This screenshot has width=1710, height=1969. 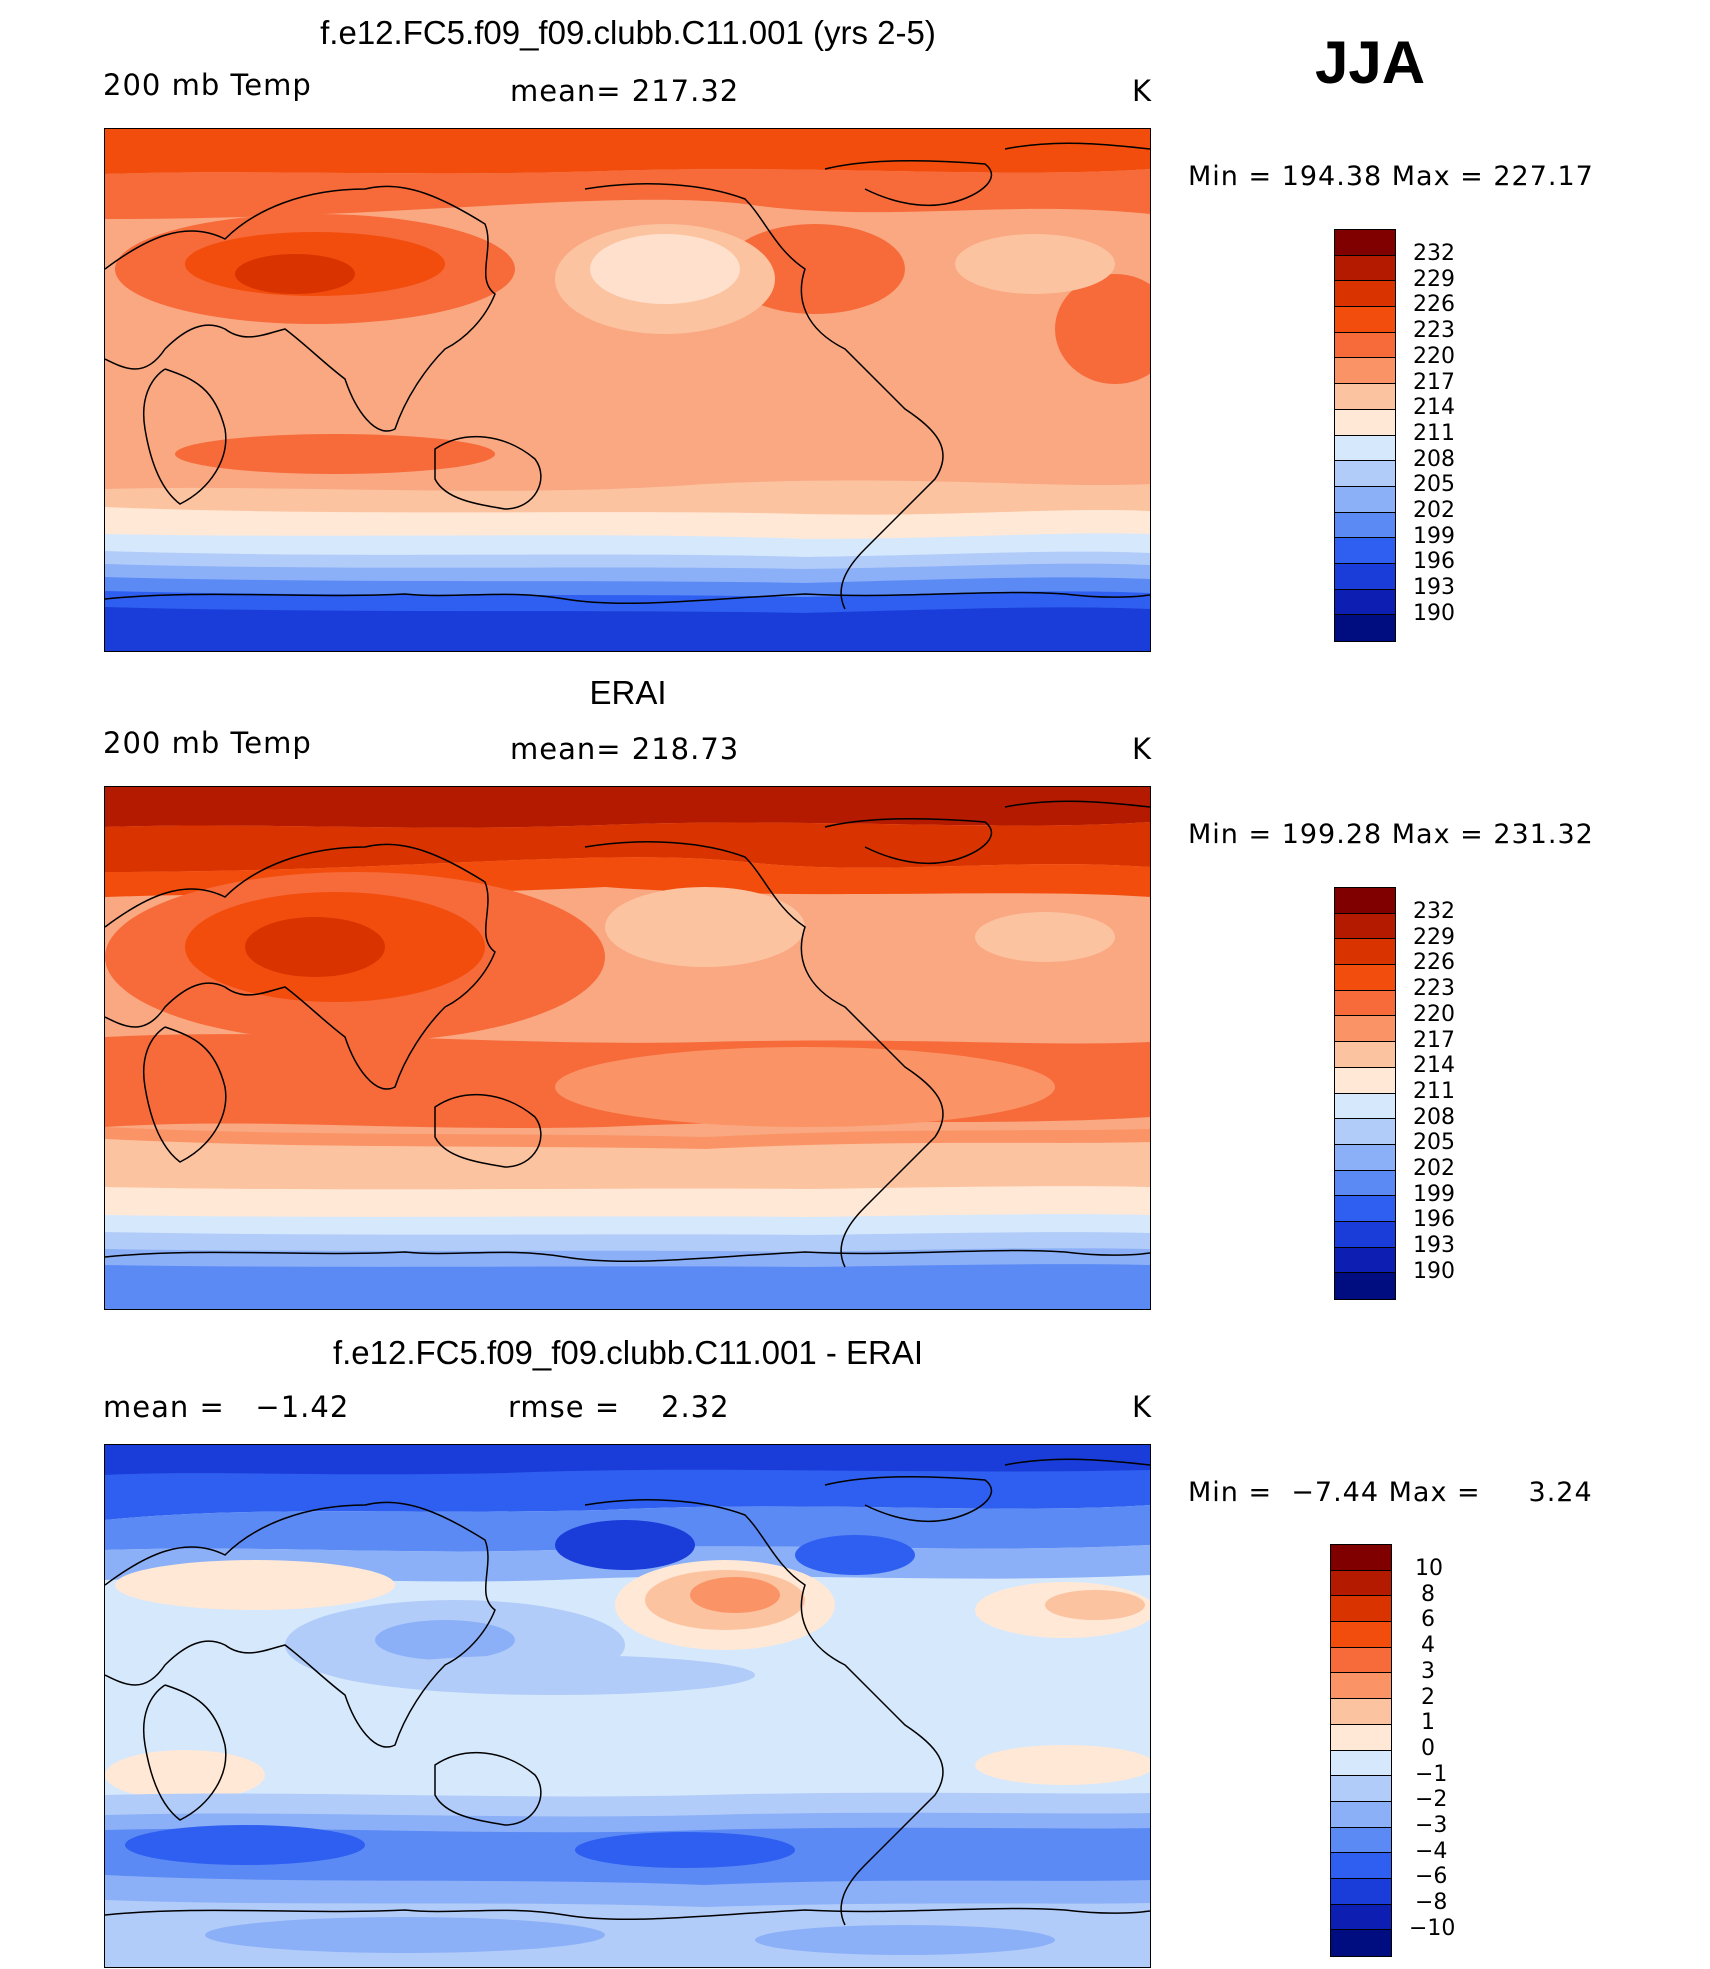 What do you see at coordinates (625, 91) in the screenshot?
I see `mean-label-model: mean= 217.32` at bounding box center [625, 91].